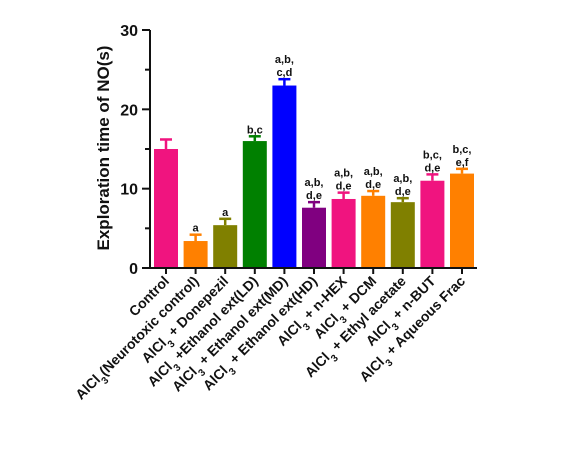  What do you see at coordinates (129, 110) in the screenshot?
I see `y-tick-label: 20` at bounding box center [129, 110].